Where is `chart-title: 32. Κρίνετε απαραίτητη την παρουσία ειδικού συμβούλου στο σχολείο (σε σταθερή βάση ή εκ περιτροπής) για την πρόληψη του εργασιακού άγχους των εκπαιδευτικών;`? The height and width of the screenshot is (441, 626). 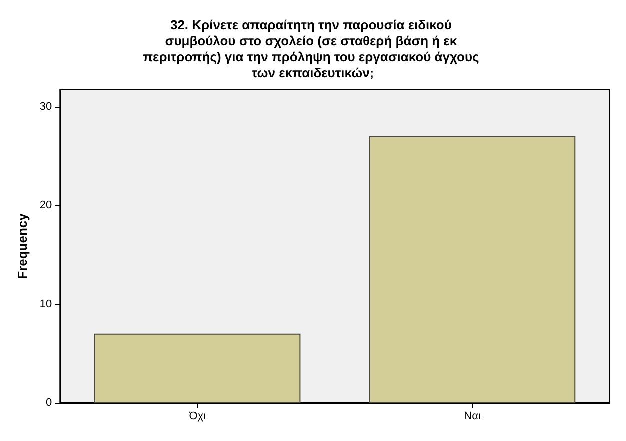 chart-title: 32. Κρίνετε απαραίτητη την παρουσία ειδικού συμβούλου στο σχολείο (σε σταθερή βάση ή εκ περιτροπής) για την πρόληψη του εργασιακού άγχους των εκπαιδευτικών; is located at coordinates (313, 49).